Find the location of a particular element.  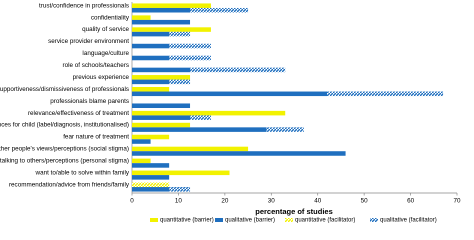

y-tick-label: confidentiality is located at coordinates (110, 17).